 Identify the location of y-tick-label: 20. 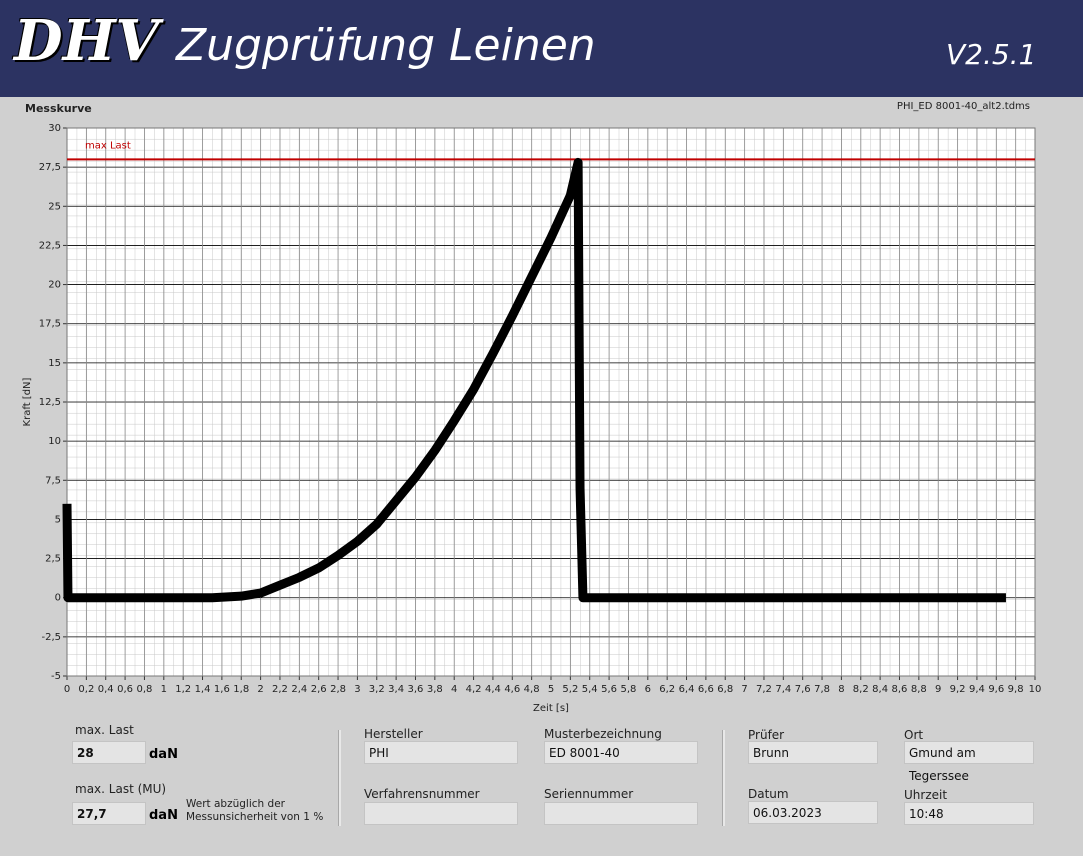
(54, 285).